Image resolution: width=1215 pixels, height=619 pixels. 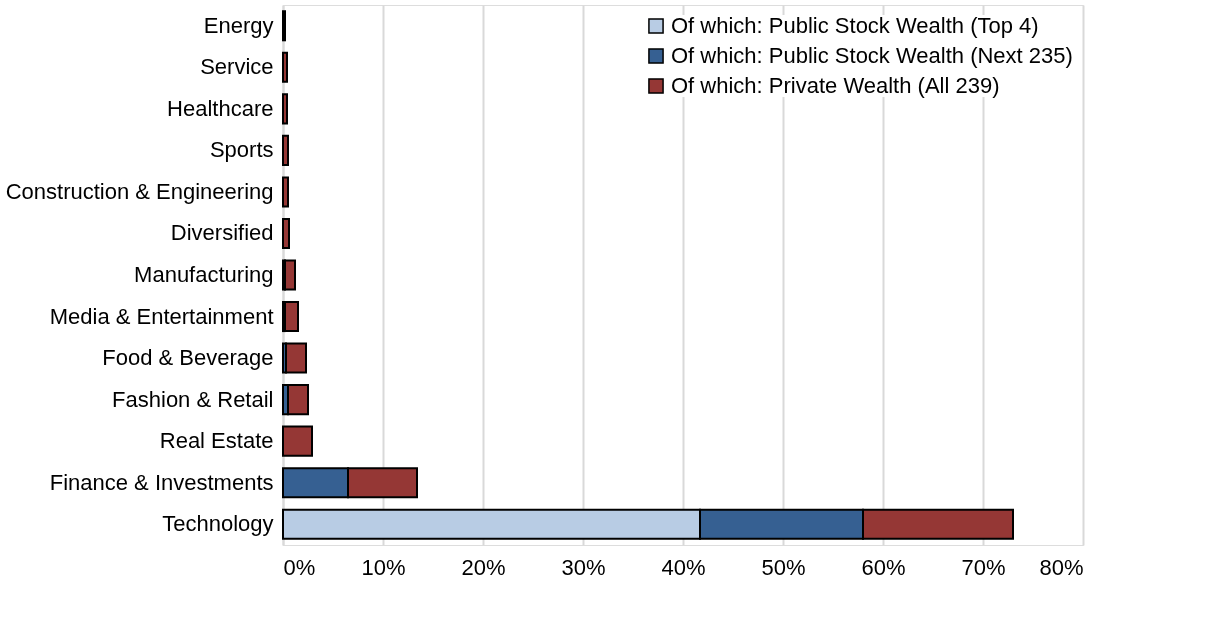 What do you see at coordinates (216, 441) in the screenshot?
I see `y-tick-label: Real Estate` at bounding box center [216, 441].